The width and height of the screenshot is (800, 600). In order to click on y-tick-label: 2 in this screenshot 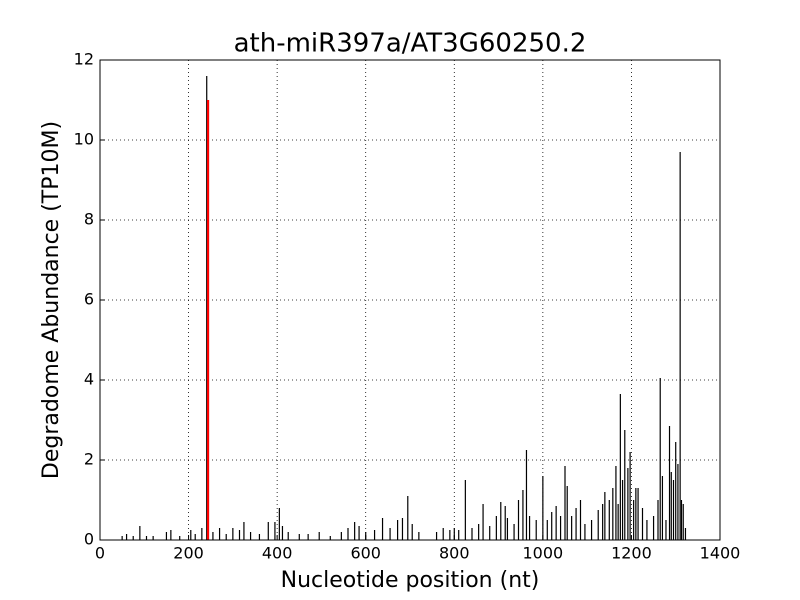, I will do `click(89, 459)`.